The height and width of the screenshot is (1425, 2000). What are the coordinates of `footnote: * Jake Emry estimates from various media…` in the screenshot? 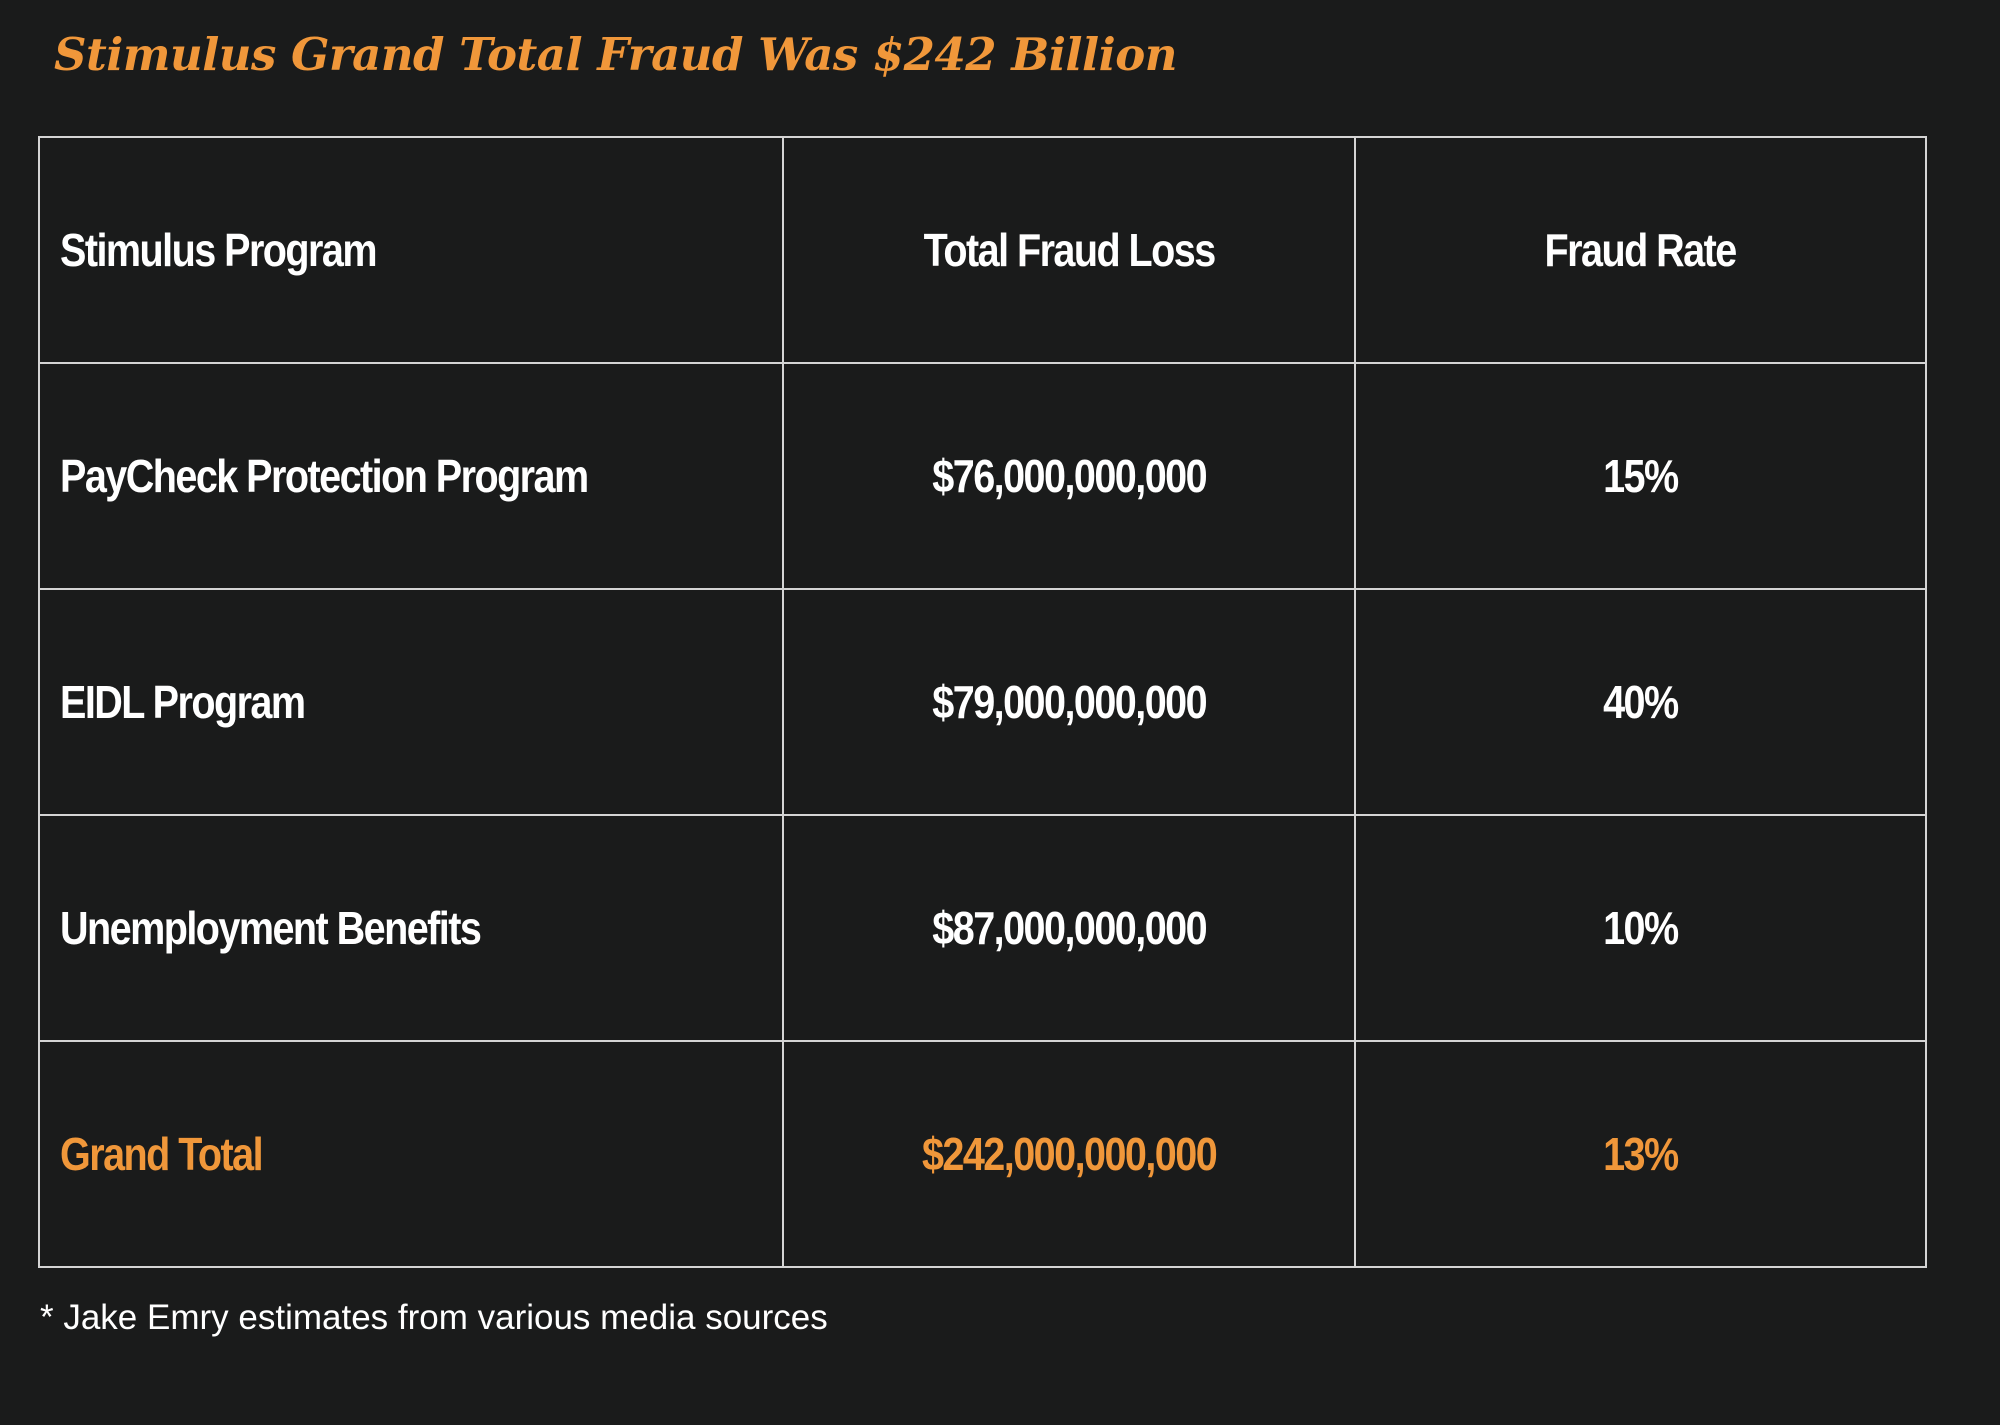 It's located at (434, 1317).